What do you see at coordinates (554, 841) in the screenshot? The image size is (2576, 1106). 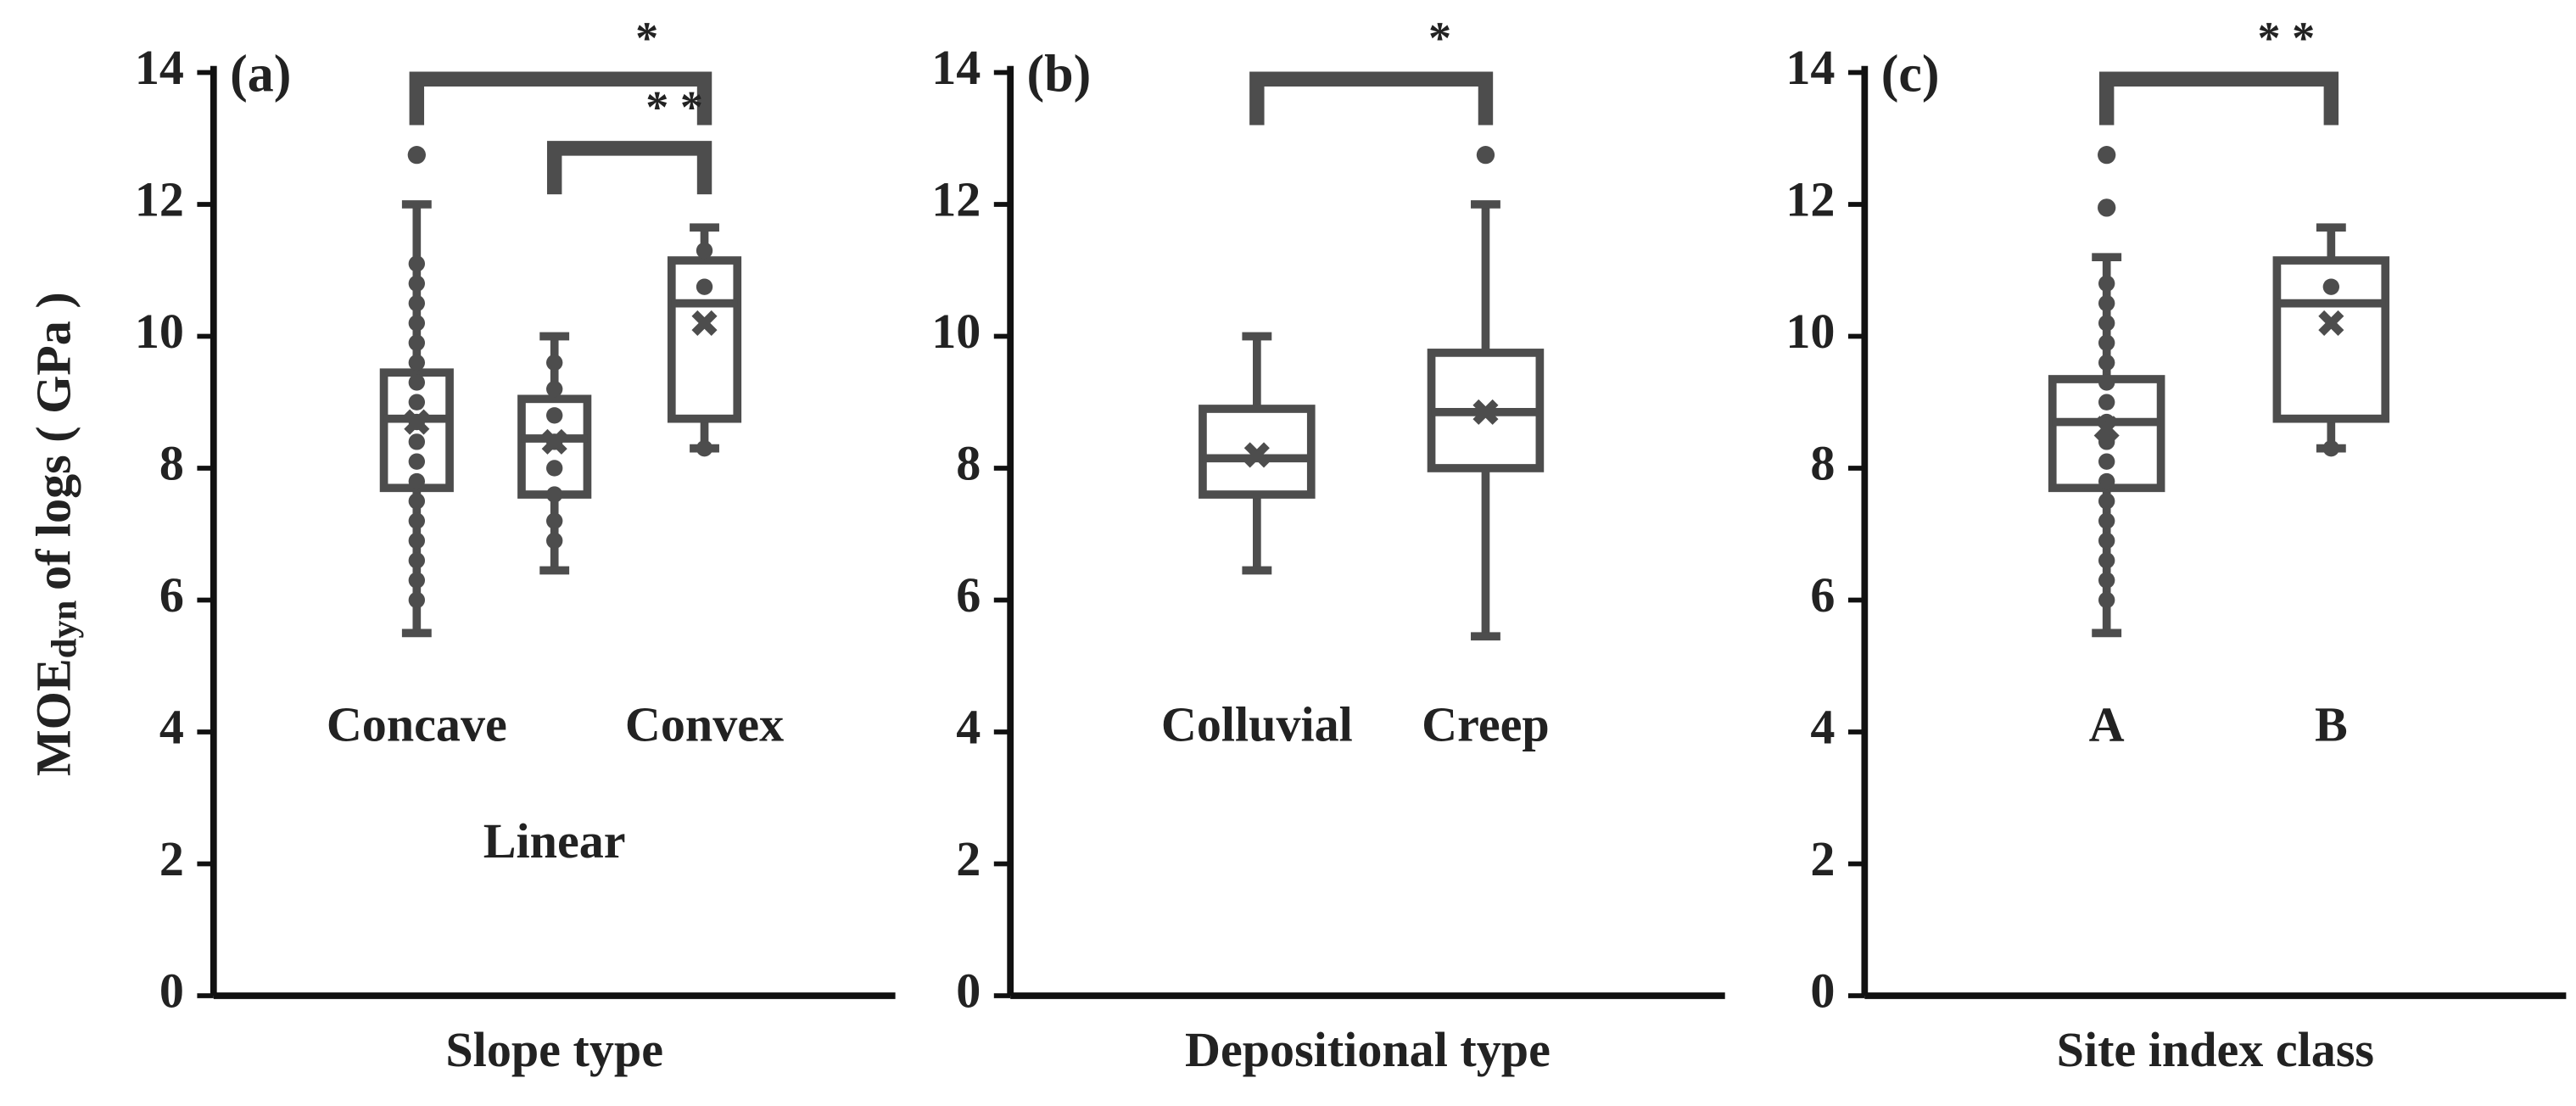 I see `category-label: Linear` at bounding box center [554, 841].